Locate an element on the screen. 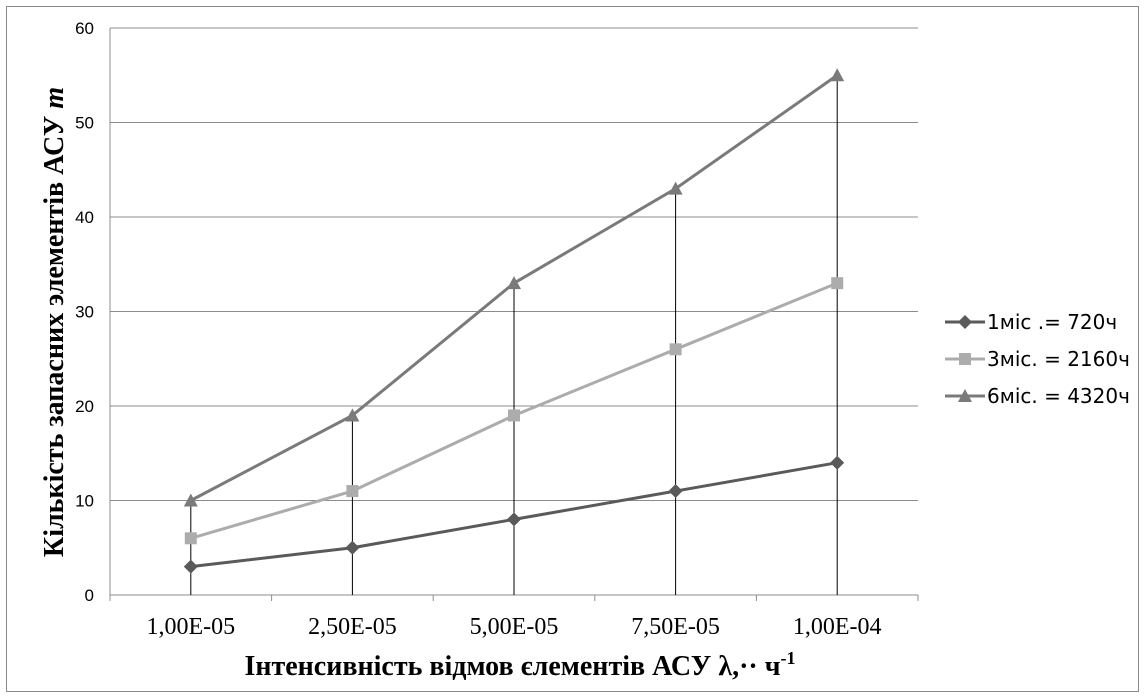  legend-label: 3міс. = 2160ч is located at coordinates (1058, 359).